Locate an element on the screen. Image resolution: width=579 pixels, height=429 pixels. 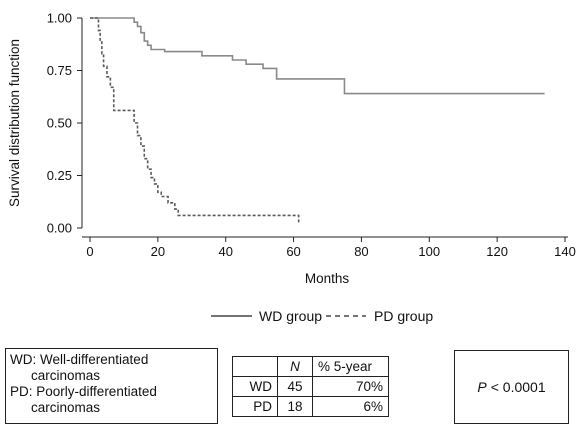
table-header-cell: N is located at coordinates (295, 366).